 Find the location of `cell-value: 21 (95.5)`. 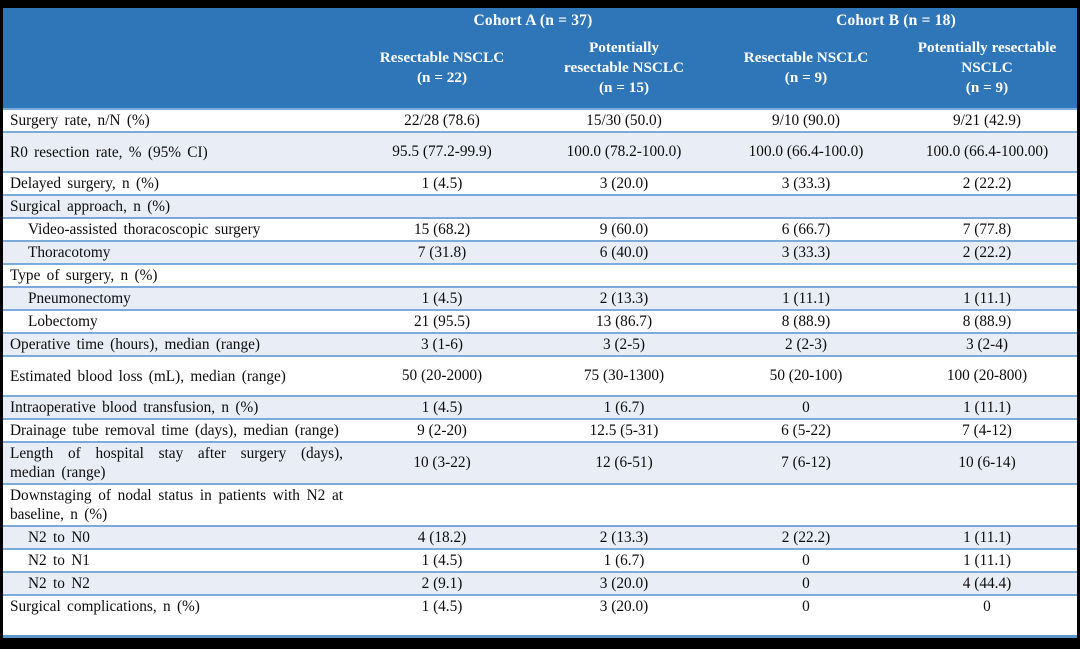

cell-value: 21 (95.5) is located at coordinates (442, 321).